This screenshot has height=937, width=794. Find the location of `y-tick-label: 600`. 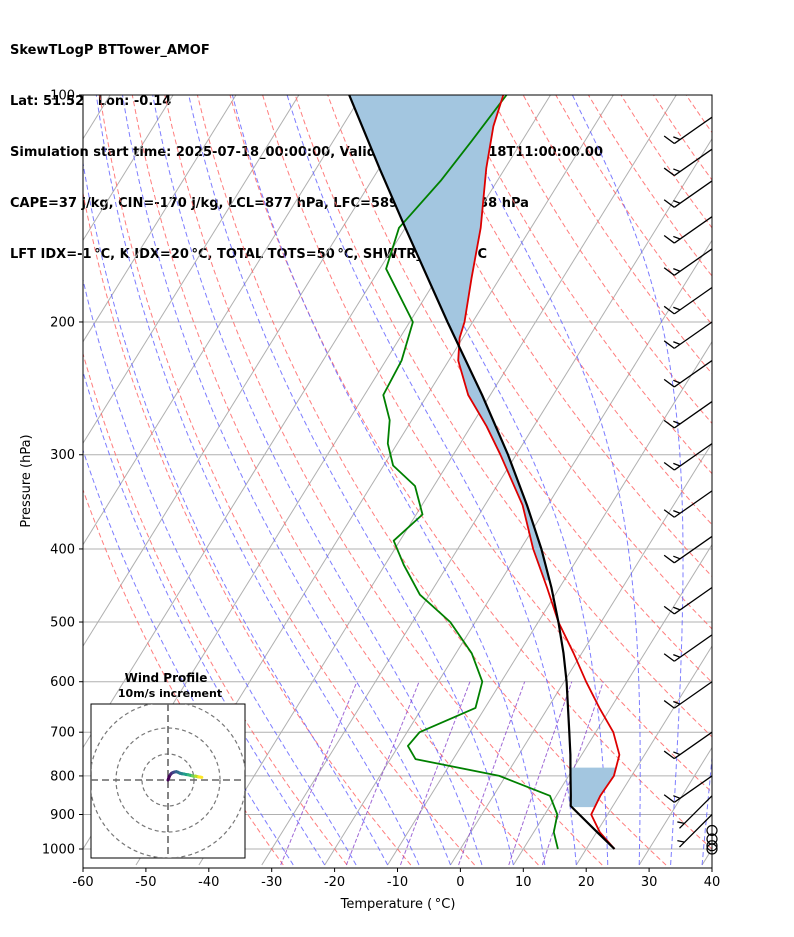

y-tick-label: 600 is located at coordinates (62, 682).